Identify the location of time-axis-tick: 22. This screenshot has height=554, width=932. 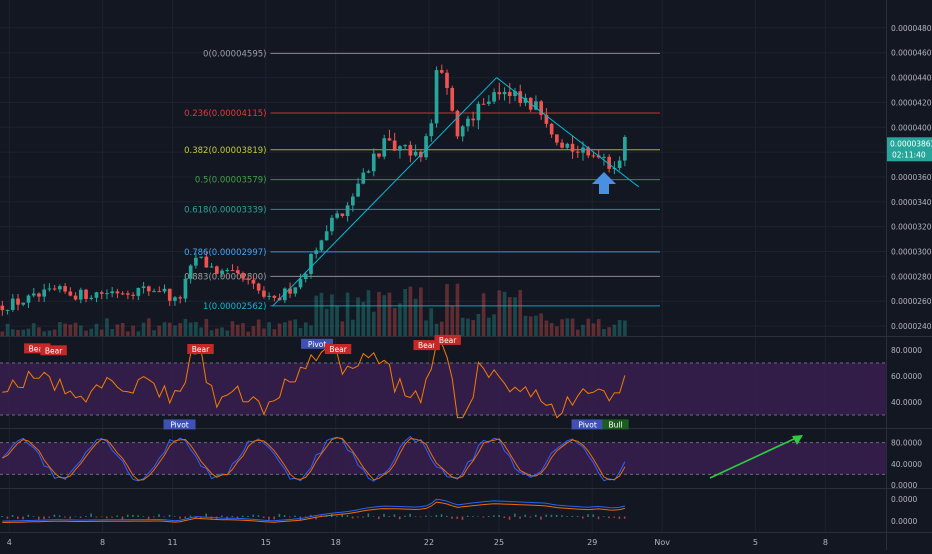
(429, 542).